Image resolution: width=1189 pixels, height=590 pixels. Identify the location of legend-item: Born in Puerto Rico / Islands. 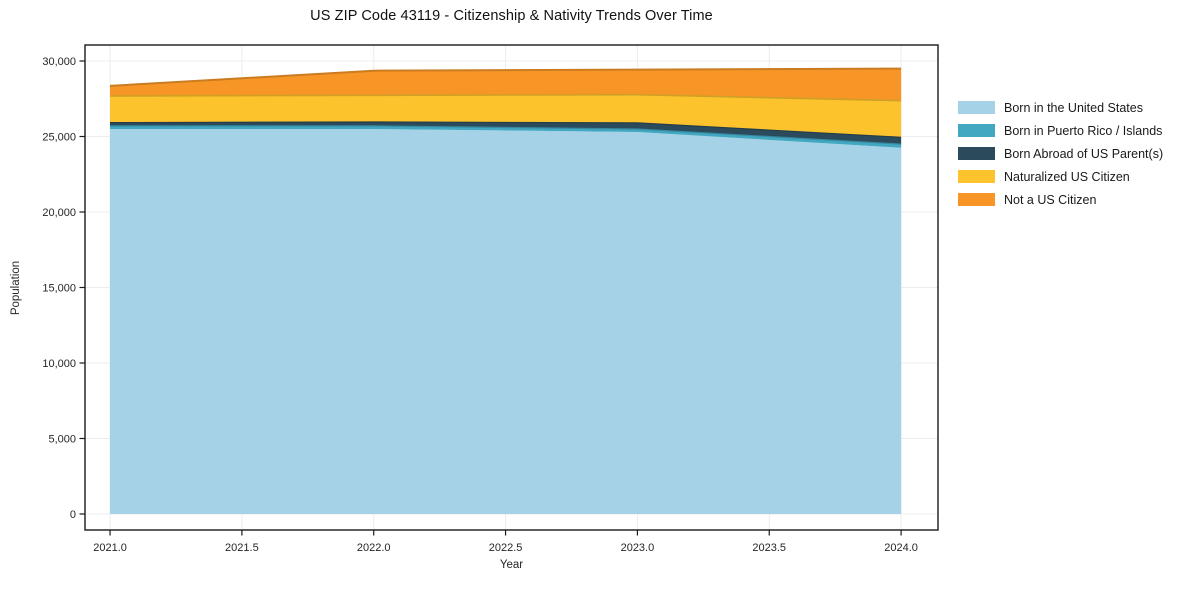
(1060, 130).